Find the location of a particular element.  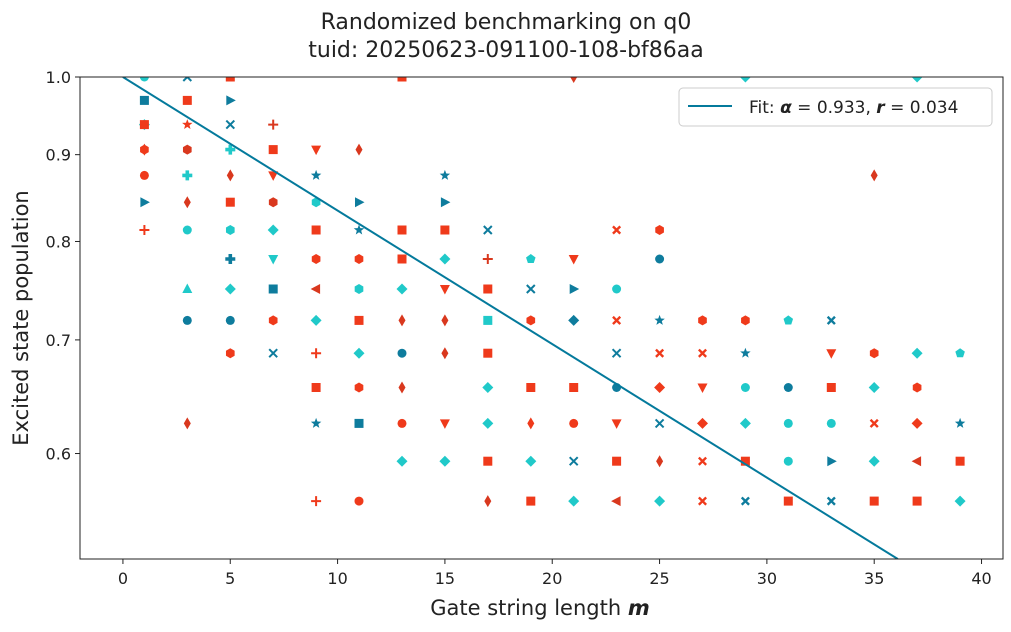

legend-box is located at coordinates (835, 107).